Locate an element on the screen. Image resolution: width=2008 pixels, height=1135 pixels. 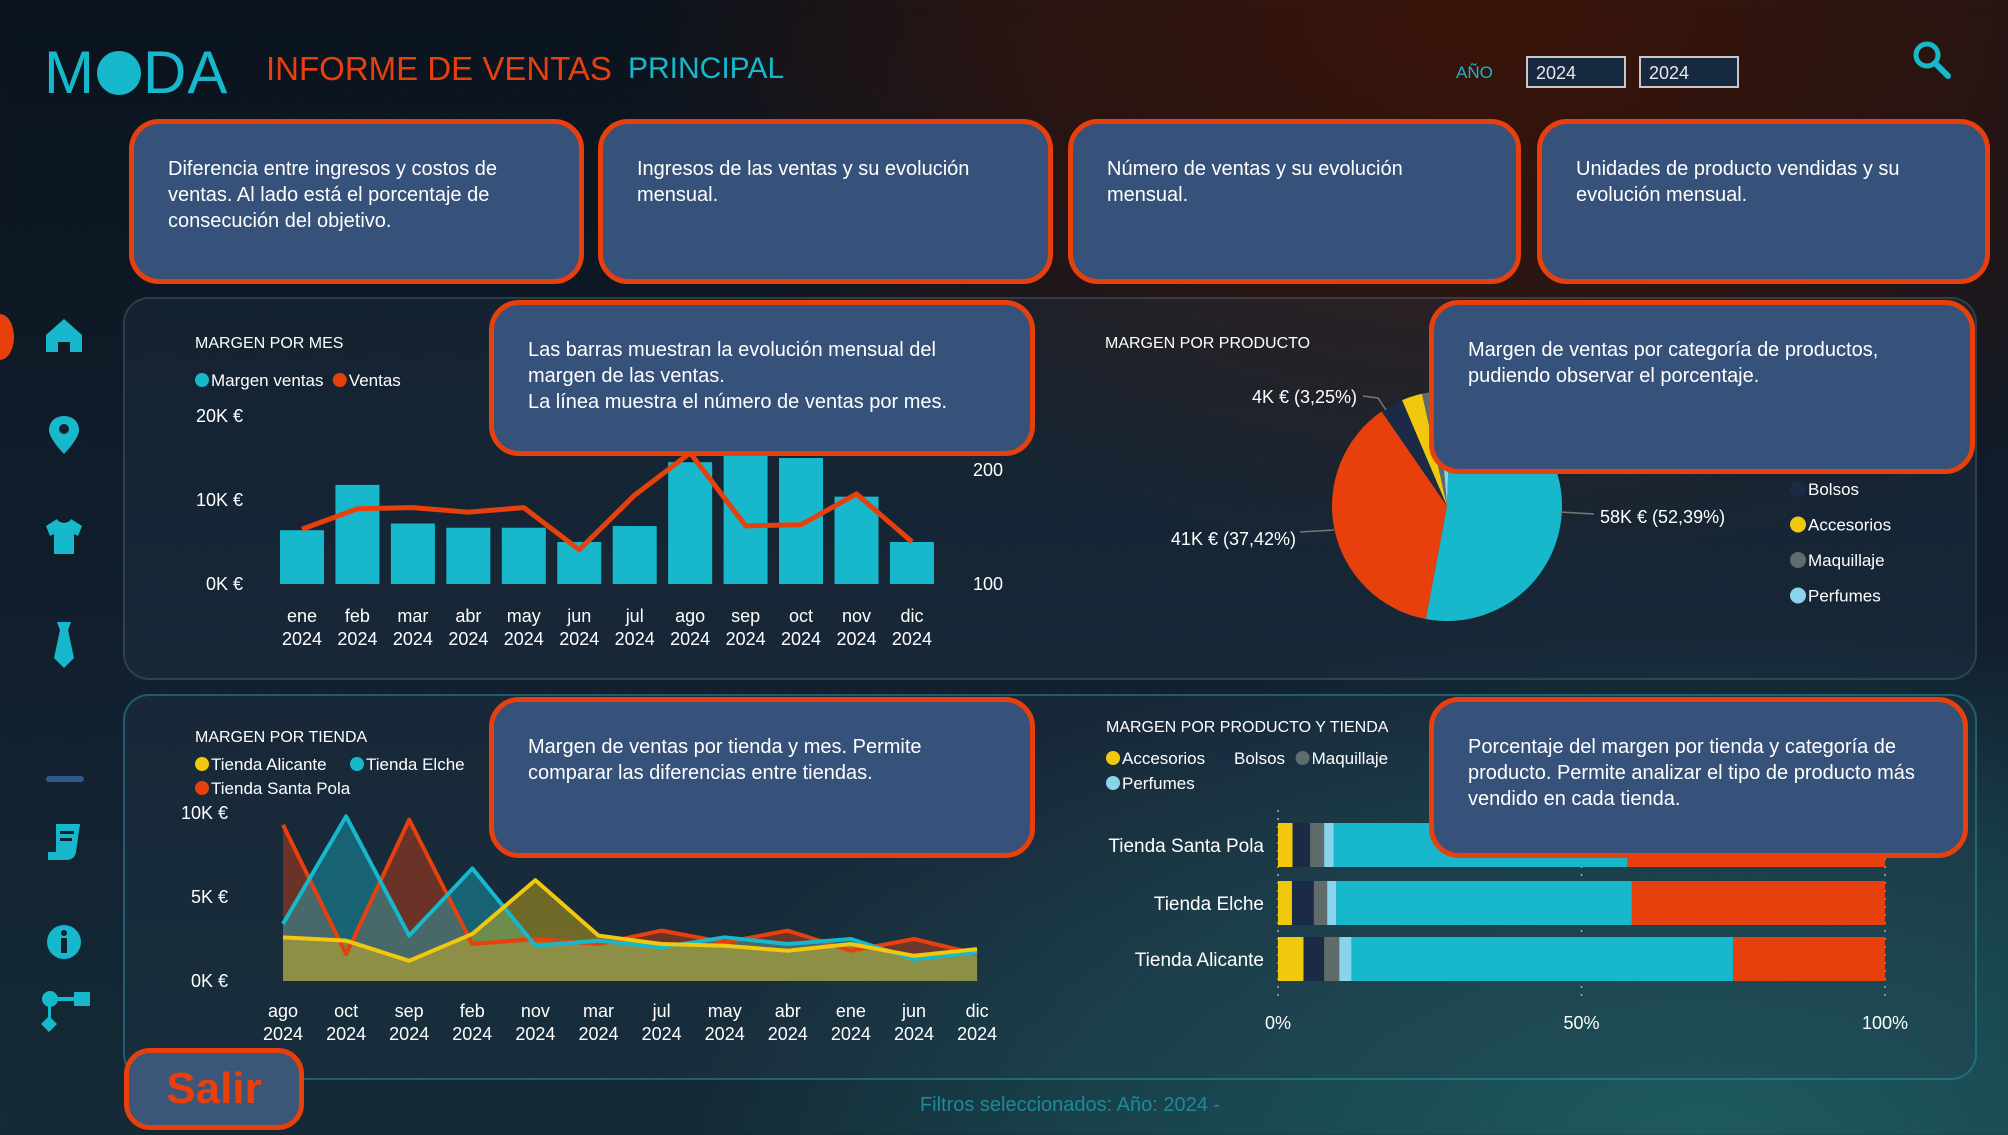
map-pin-icon is located at coordinates (64, 434).